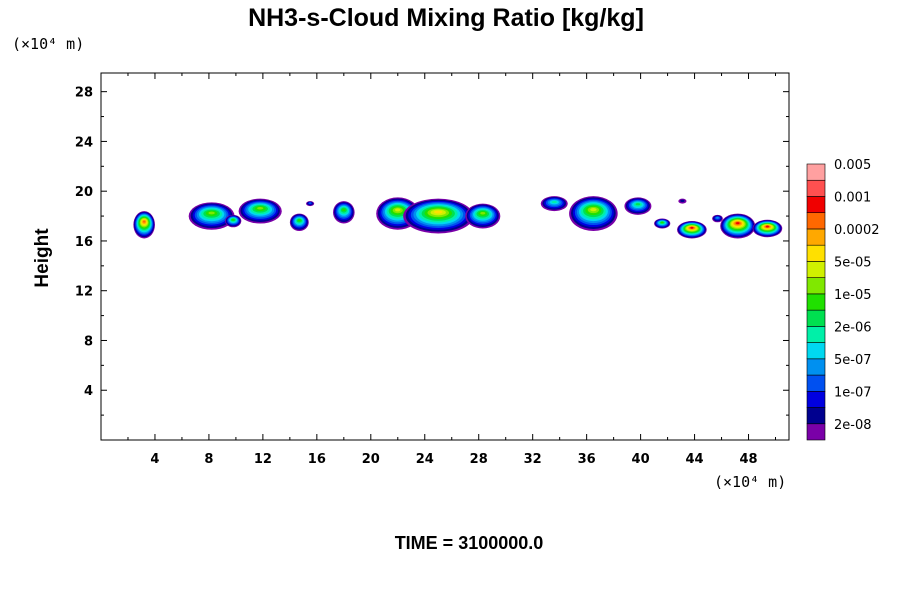  What do you see at coordinates (425, 459) in the screenshot?
I see `x-tick-label: 24` at bounding box center [425, 459].